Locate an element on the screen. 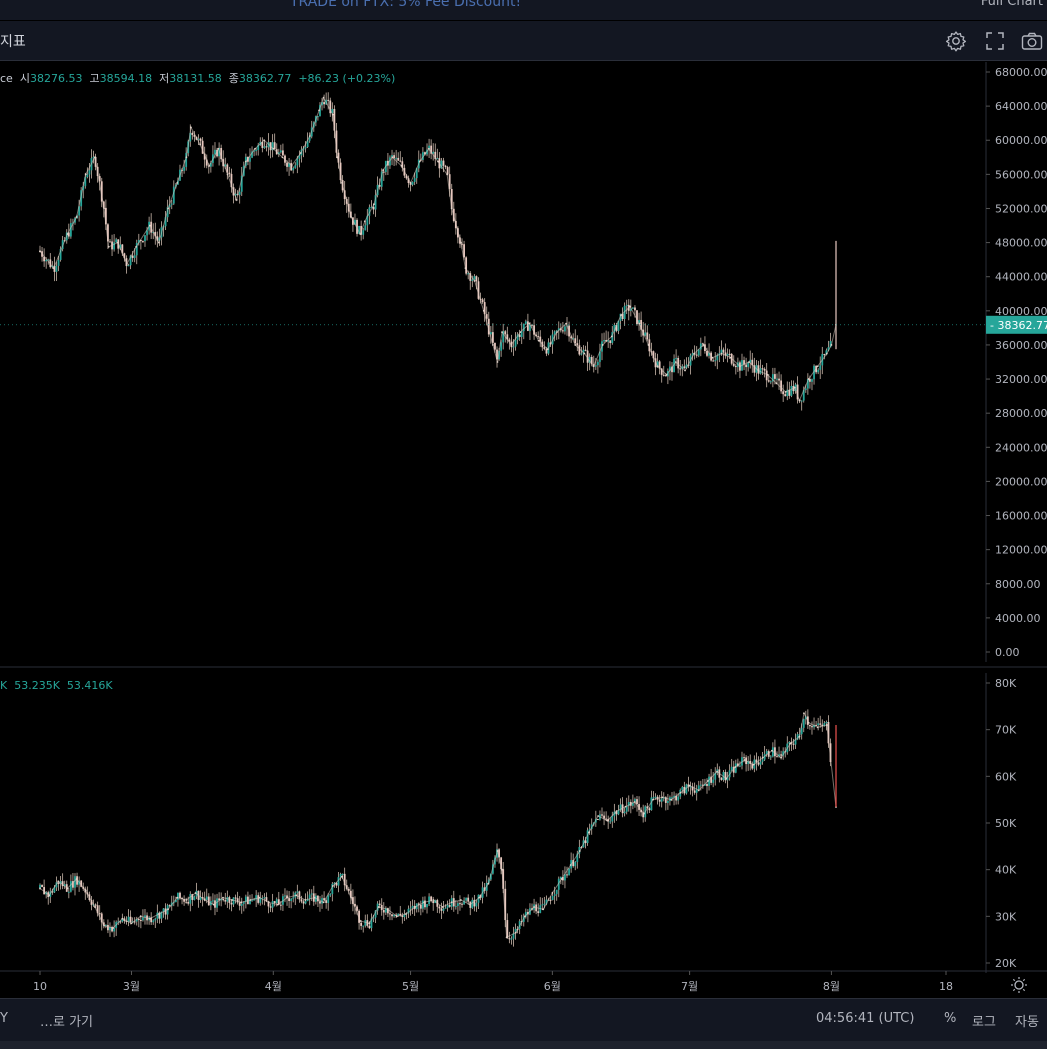 The image size is (1047, 1049). x-tick-label: 3월 is located at coordinates (131, 986).